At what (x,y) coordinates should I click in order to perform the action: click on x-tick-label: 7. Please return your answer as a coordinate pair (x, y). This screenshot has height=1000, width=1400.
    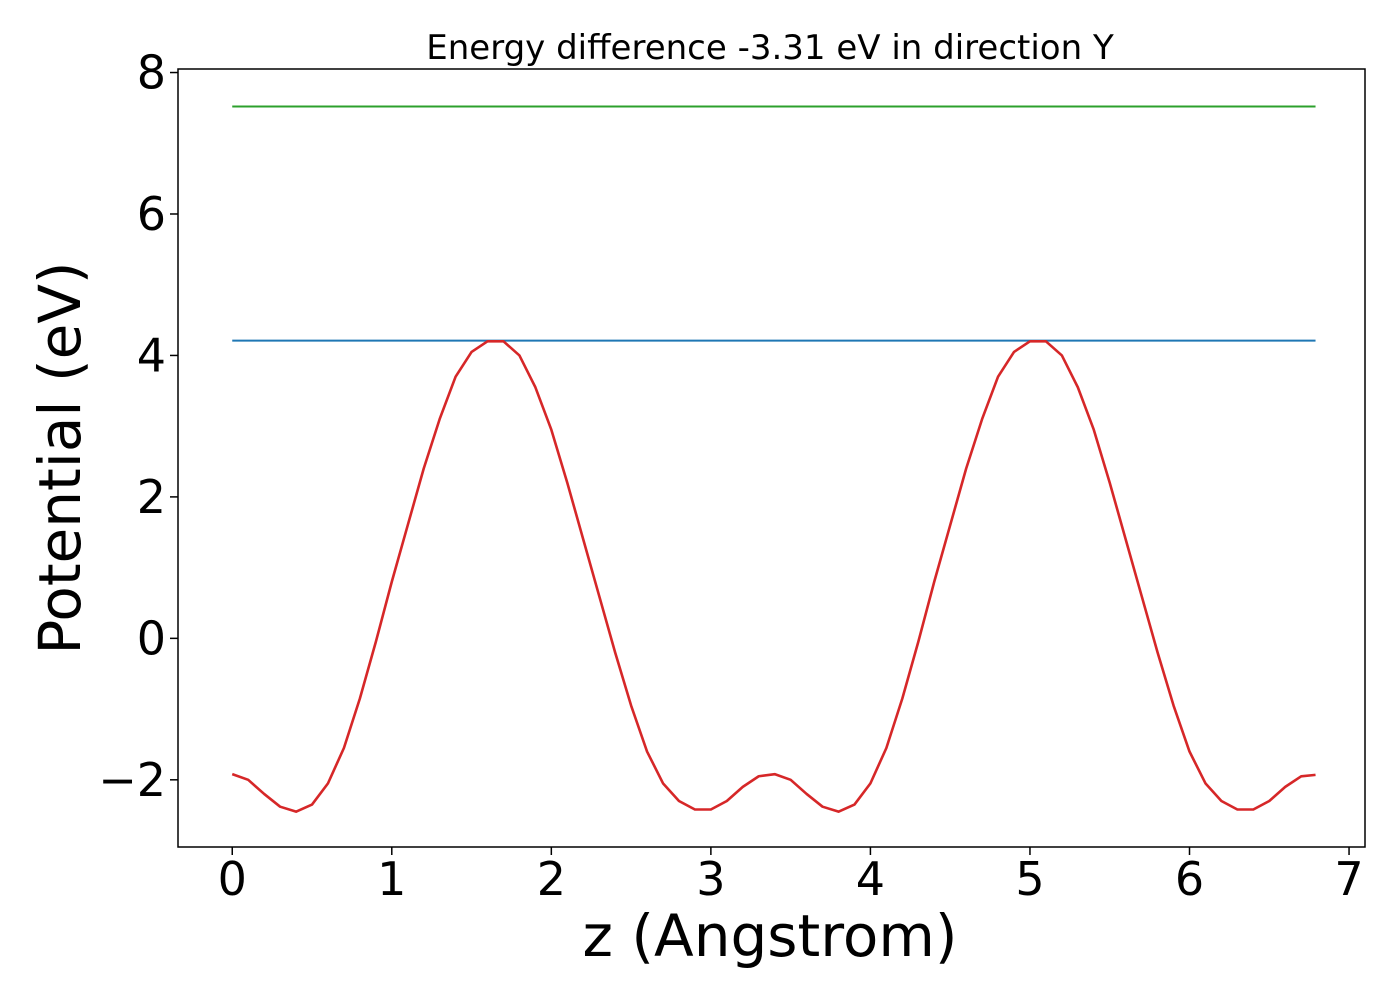
    Looking at the image, I should click on (1348, 879).